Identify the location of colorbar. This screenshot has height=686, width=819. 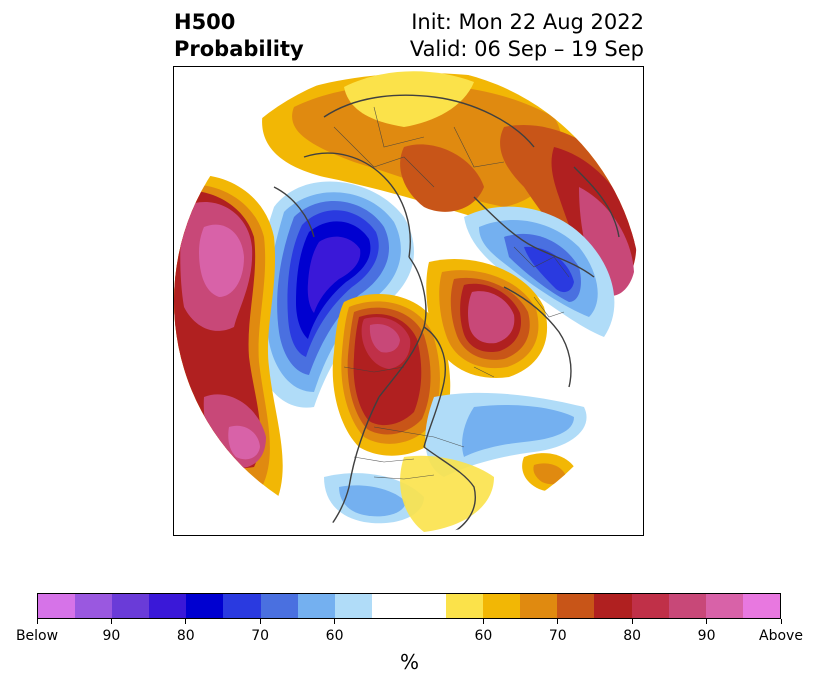
(409, 606).